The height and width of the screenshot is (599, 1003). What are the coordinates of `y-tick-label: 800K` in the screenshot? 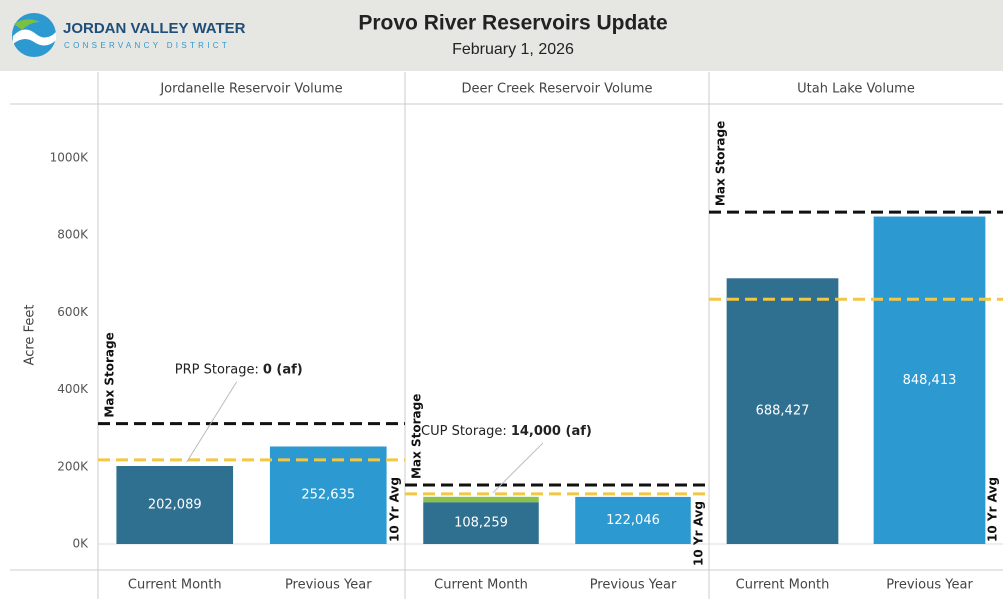 It's located at (73, 235).